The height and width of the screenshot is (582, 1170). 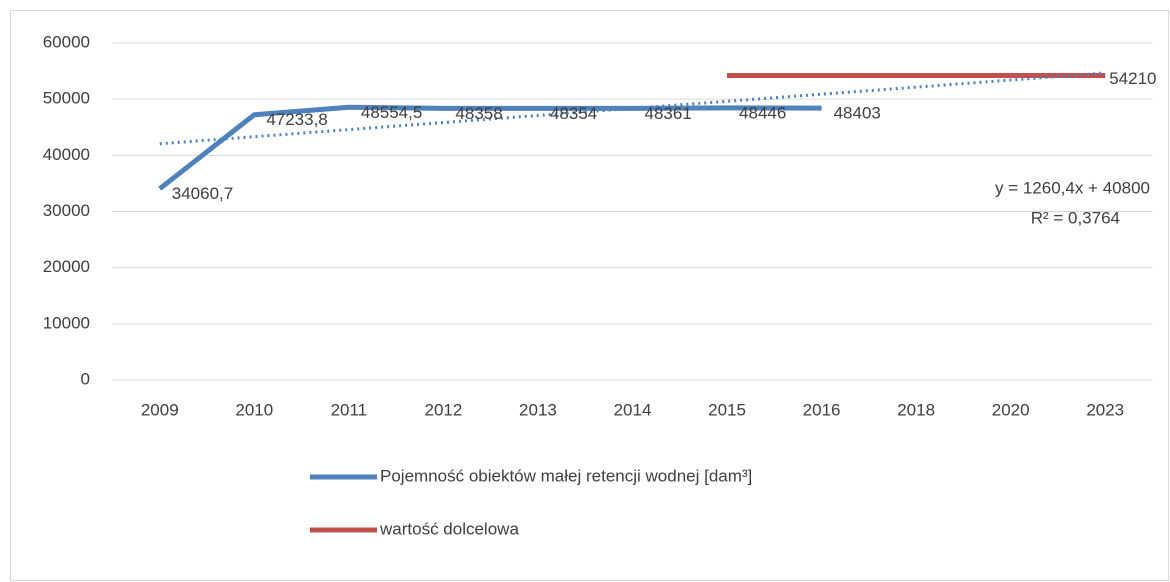 I want to click on x-tick-label: 2023, so click(x=1105, y=409).